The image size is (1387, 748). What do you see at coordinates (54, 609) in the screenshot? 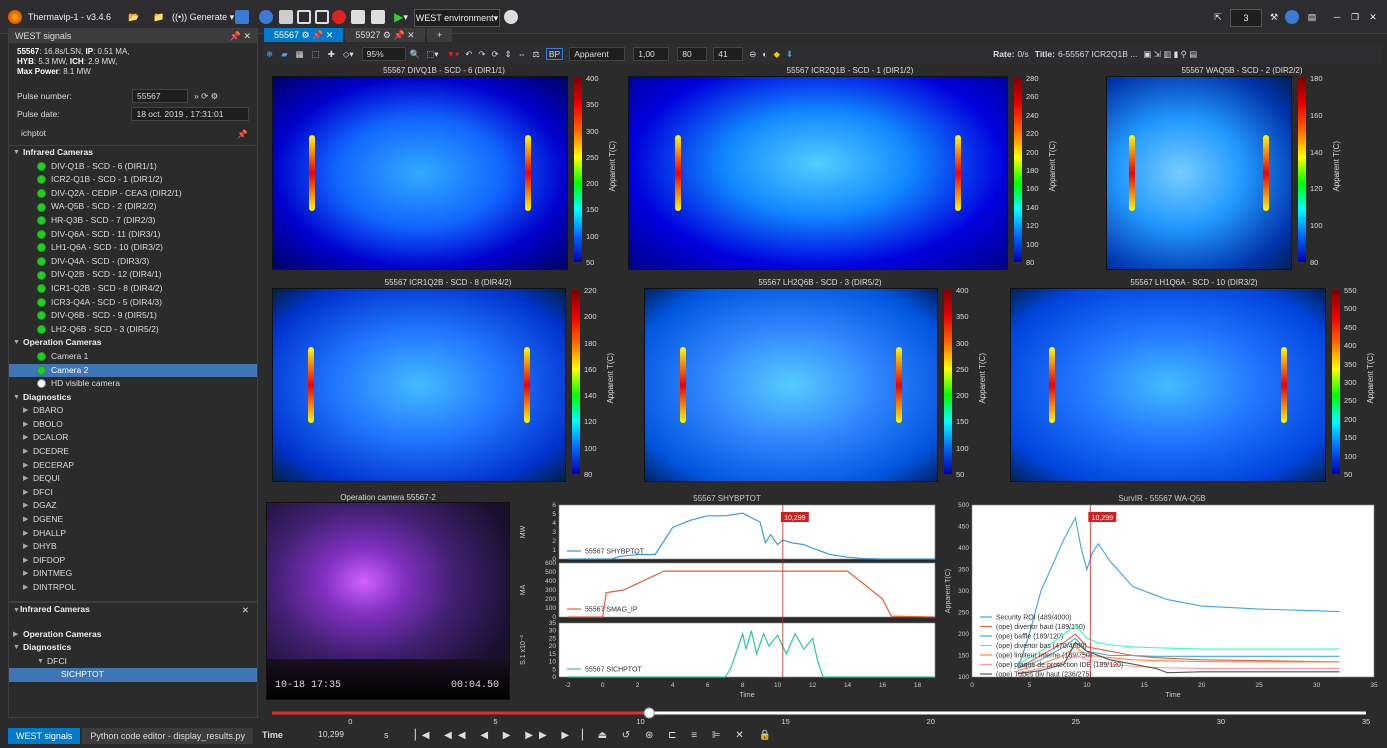
I see `sel-ir-header: Infrared Cameras` at bounding box center [54, 609].